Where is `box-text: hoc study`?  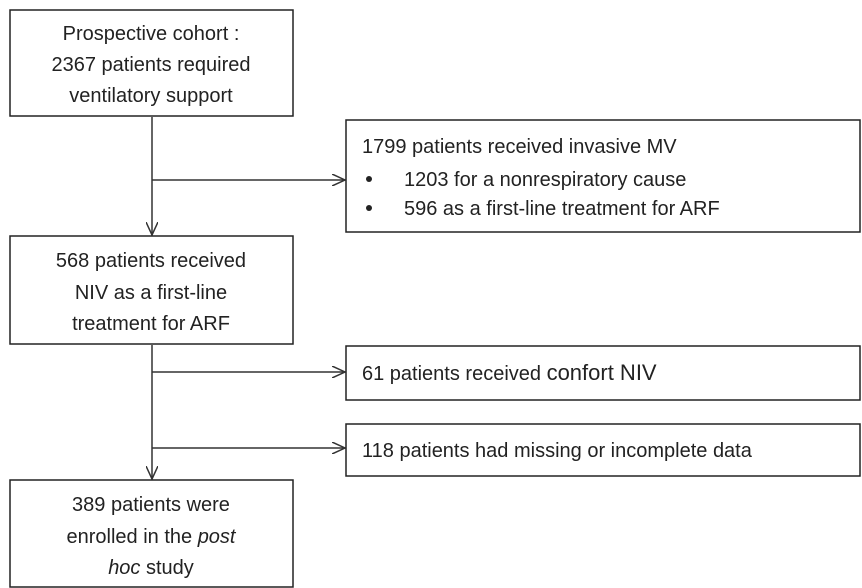
box-text: hoc study is located at coordinates (151, 568).